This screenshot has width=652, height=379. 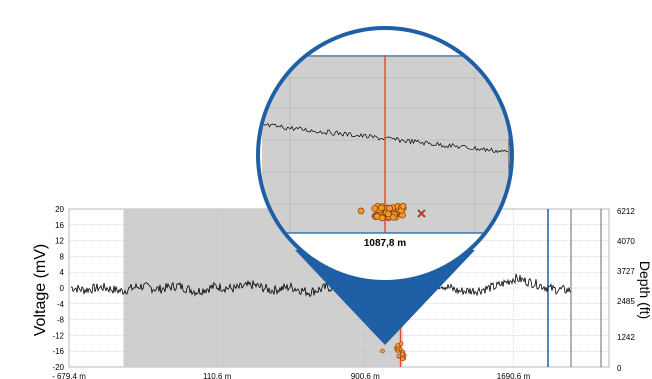 I want to click on y-tick-label: -8, so click(x=61, y=320).